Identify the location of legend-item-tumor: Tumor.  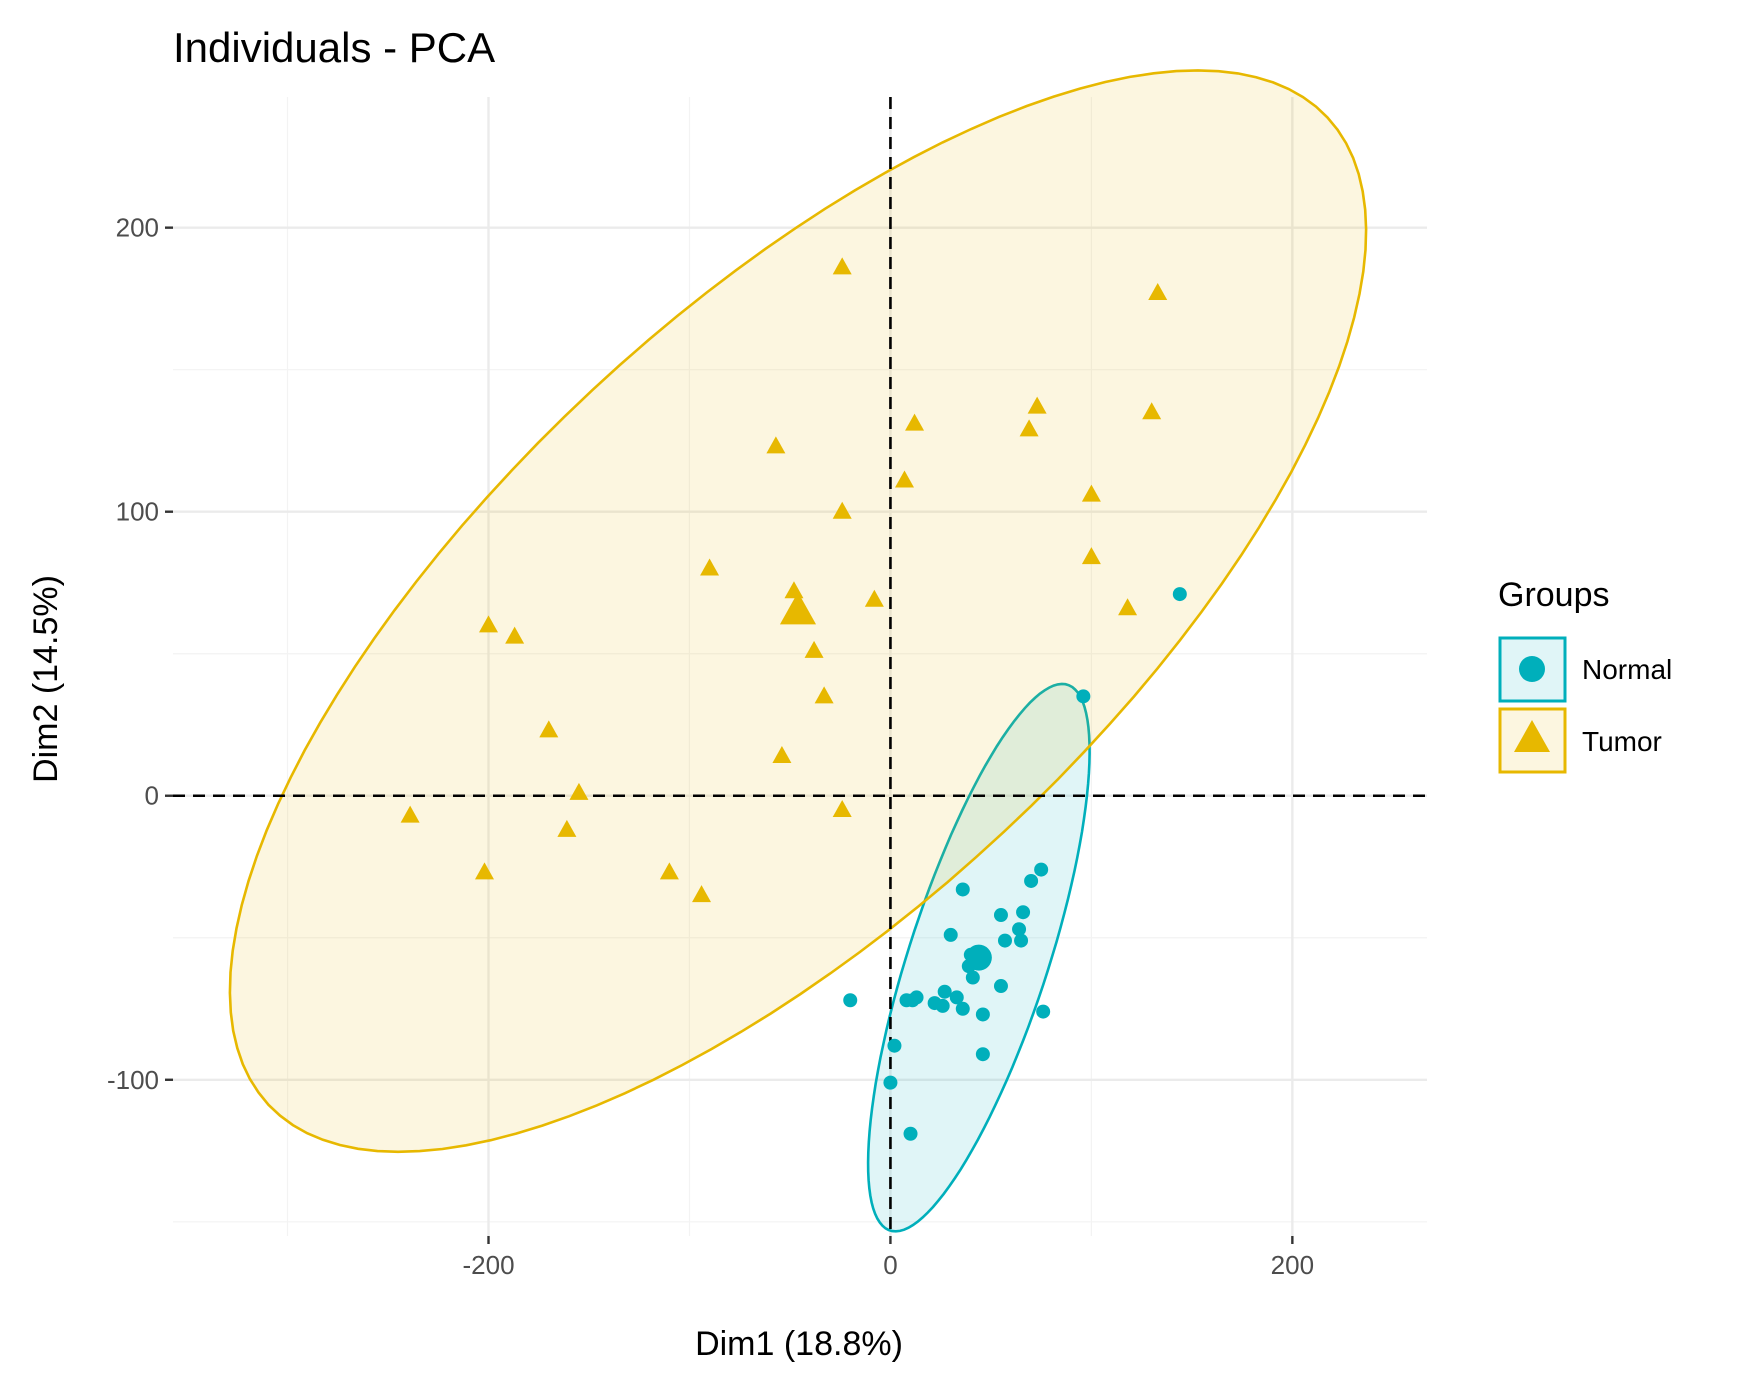
(1580, 740).